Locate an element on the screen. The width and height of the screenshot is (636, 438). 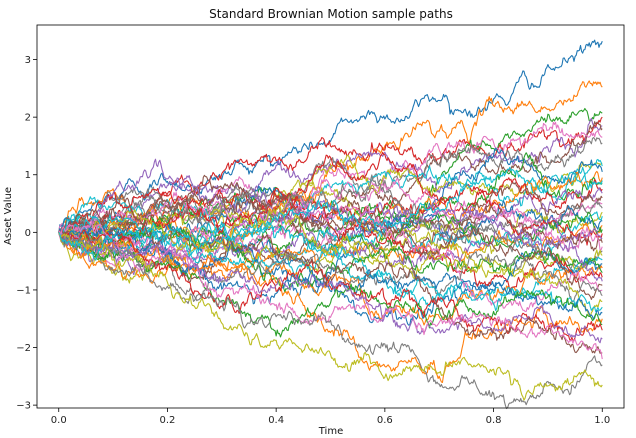
x-tick-label: 0.4 is located at coordinates (276, 420).